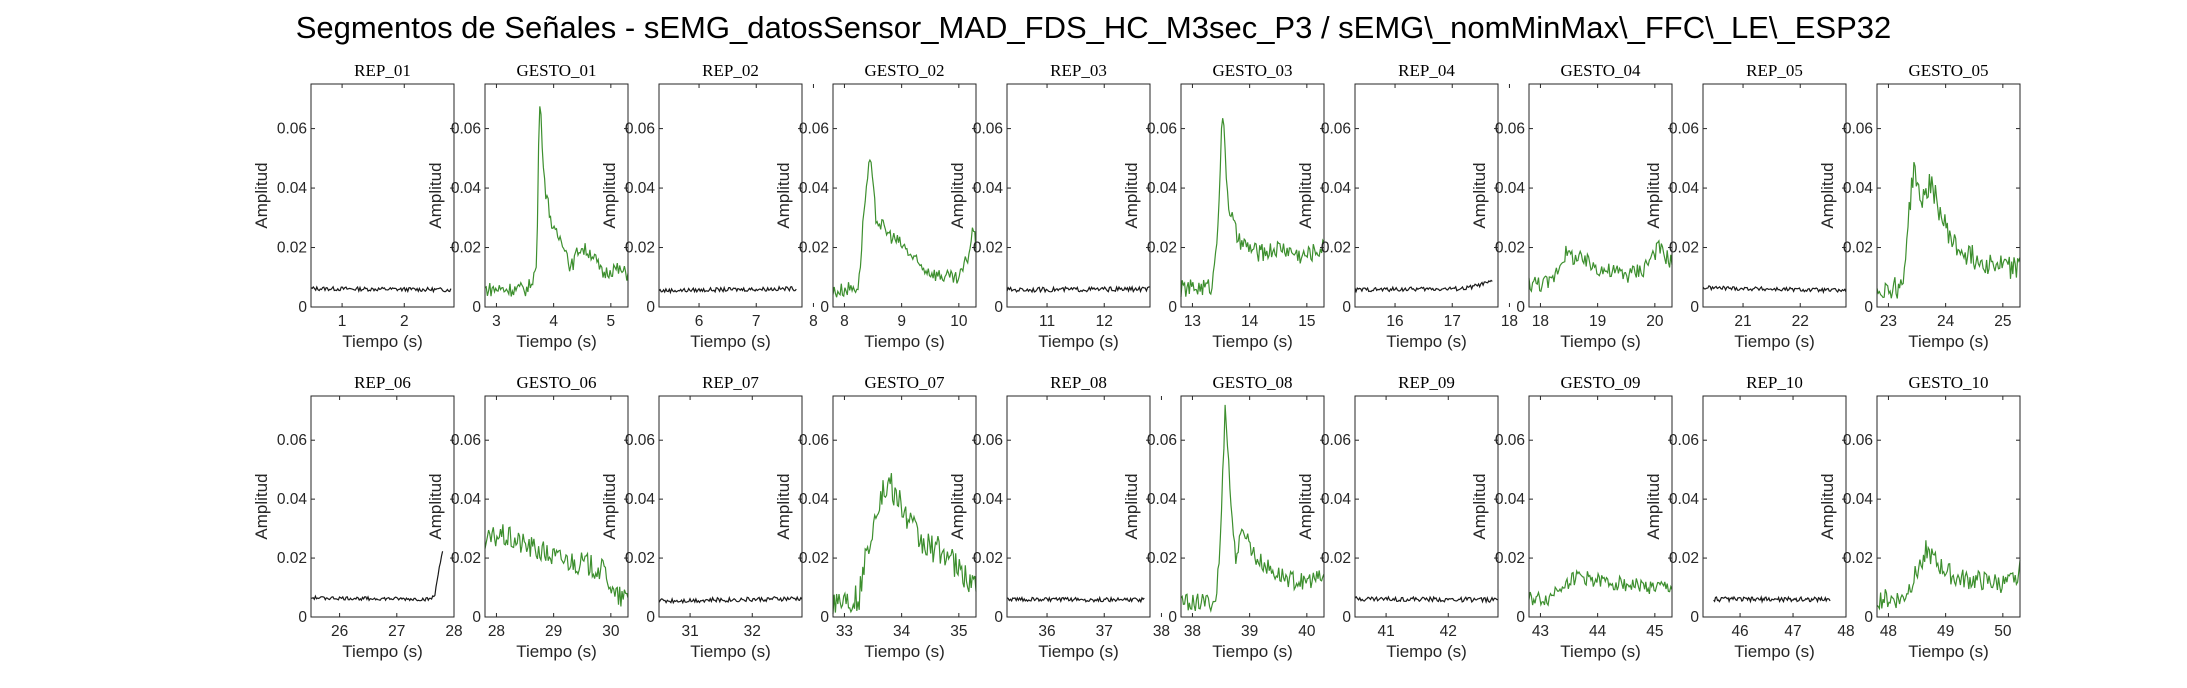 The height and width of the screenshot is (688, 2187). Describe the element at coordinates (453, 631) in the screenshot. I see `x-tick-label: 28` at that location.